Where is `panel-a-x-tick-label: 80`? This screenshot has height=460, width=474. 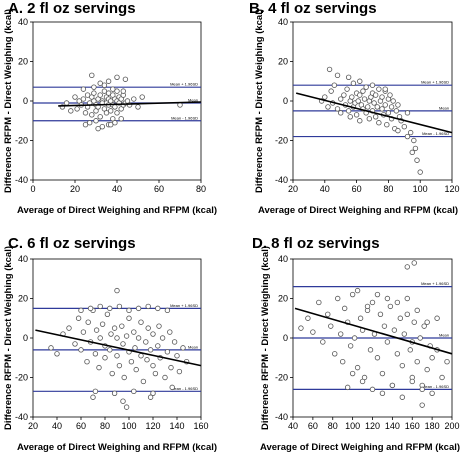 panel-a-x-tick-label: 80 is located at coordinates (201, 189).